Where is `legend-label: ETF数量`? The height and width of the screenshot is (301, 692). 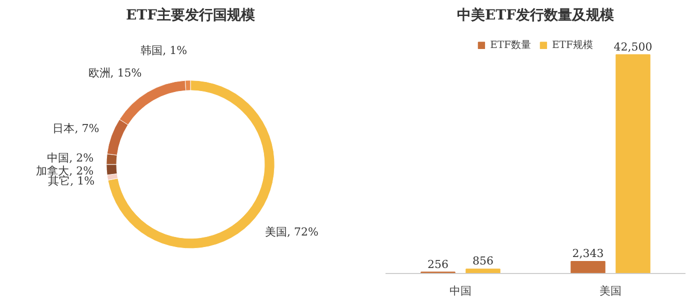
legend-label: ETF数量 is located at coordinates (510, 45).